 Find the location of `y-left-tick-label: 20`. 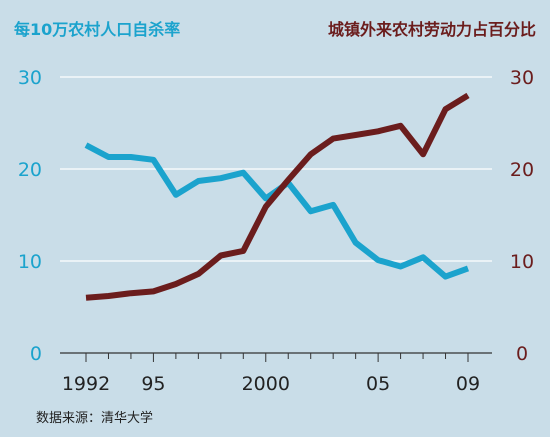

y-left-tick-label: 20 is located at coordinates (30, 170).